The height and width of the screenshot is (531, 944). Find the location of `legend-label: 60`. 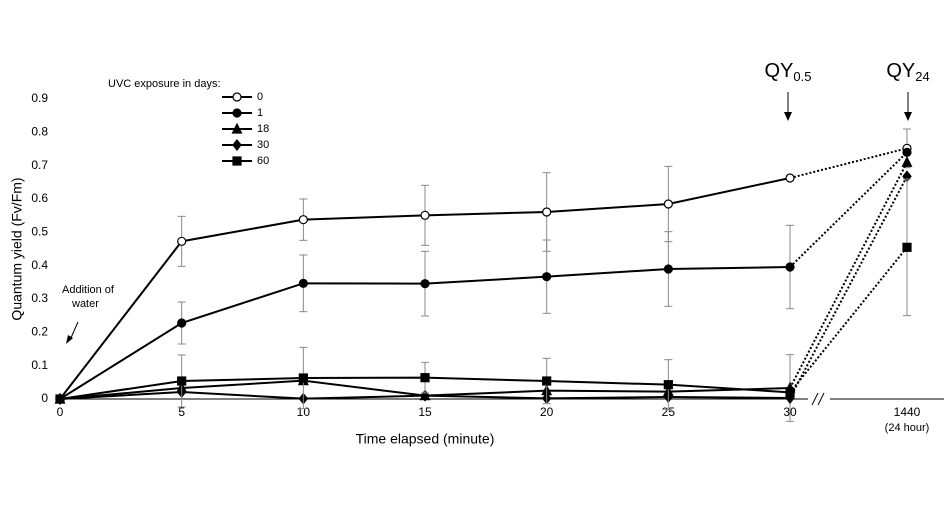

legend-label: 60 is located at coordinates (263, 161).